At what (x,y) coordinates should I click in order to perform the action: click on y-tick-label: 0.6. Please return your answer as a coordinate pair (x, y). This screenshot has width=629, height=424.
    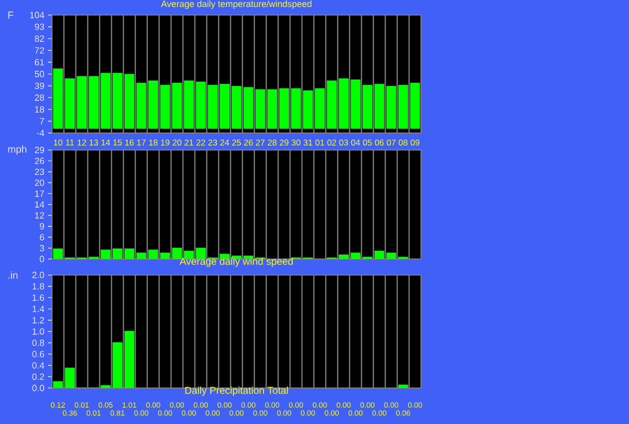
    Looking at the image, I should click on (38, 354).